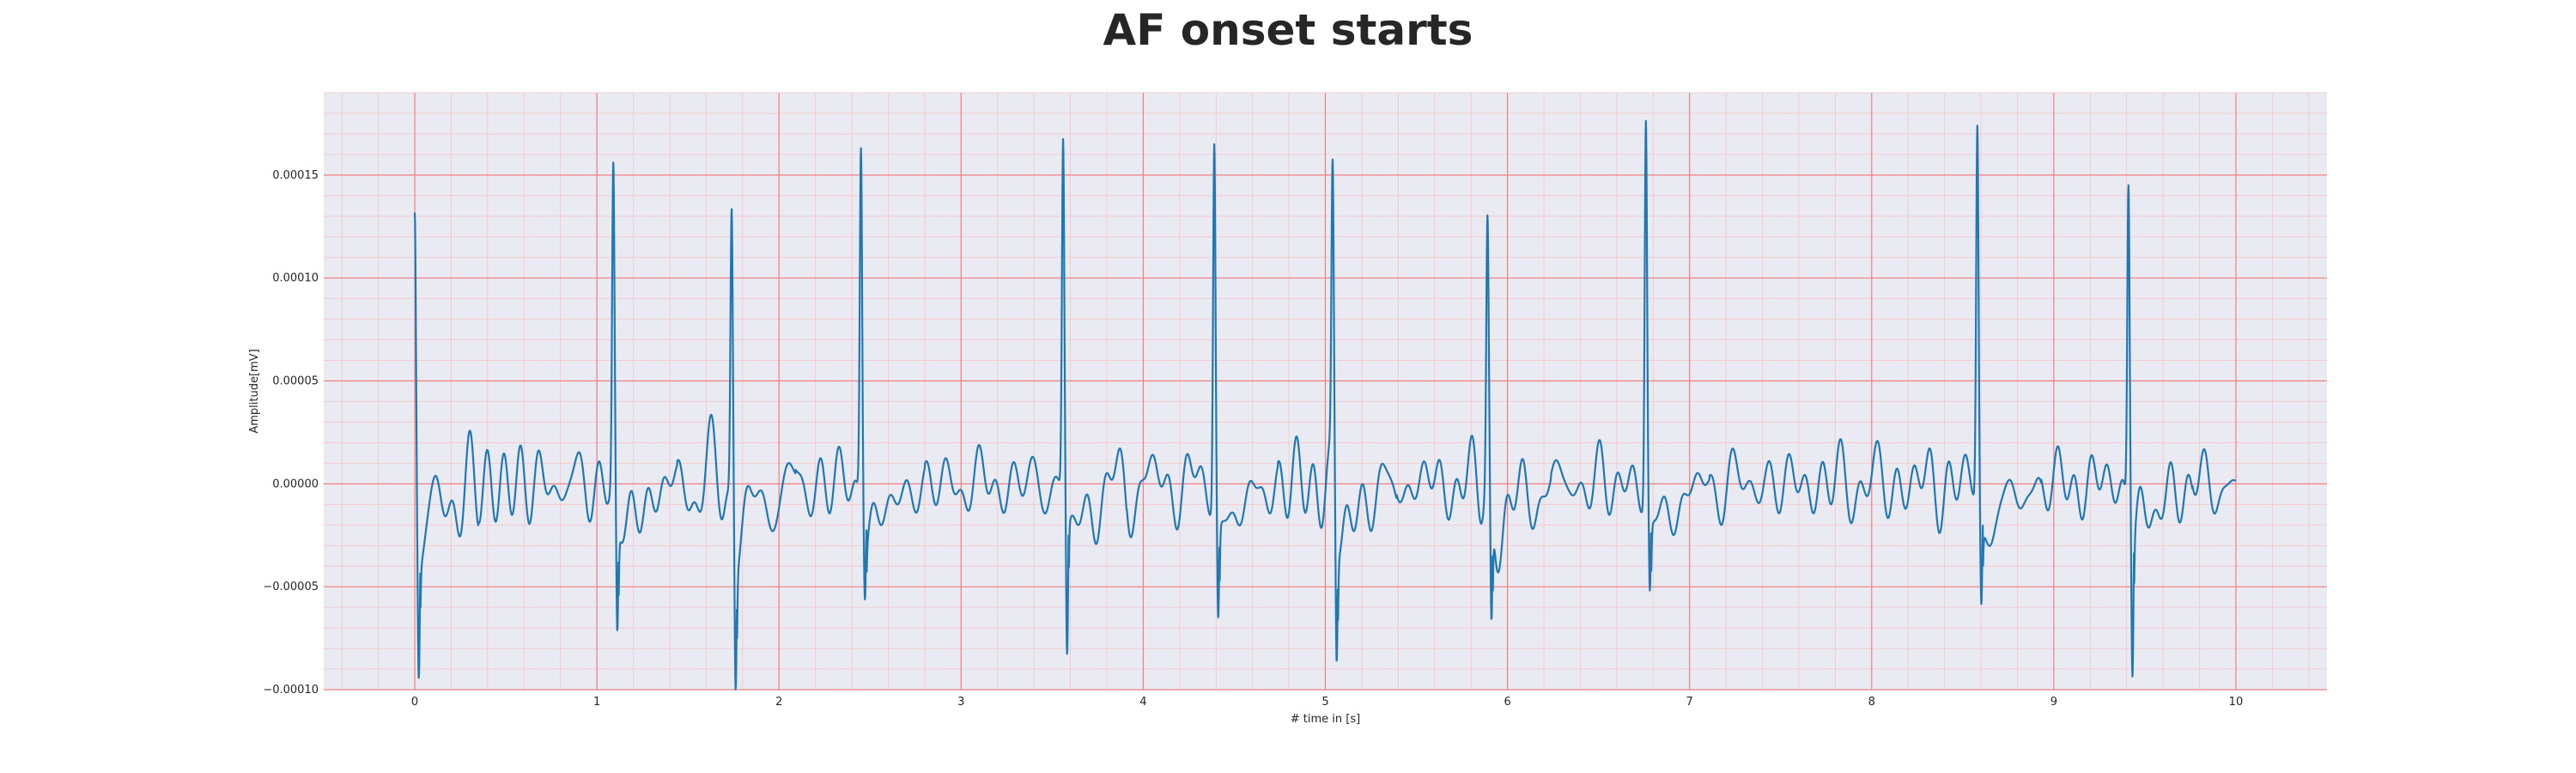  What do you see at coordinates (291, 690) in the screenshot?
I see `y-tick-label: −0.00010` at bounding box center [291, 690].